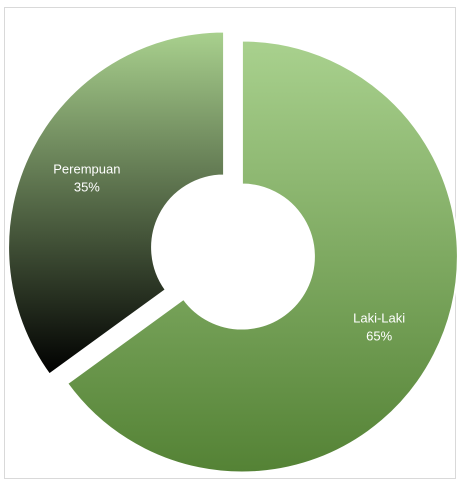 The image size is (462, 485). What do you see at coordinates (87, 187) in the screenshot?
I see `percent-label-perempuan: 35%` at bounding box center [87, 187].